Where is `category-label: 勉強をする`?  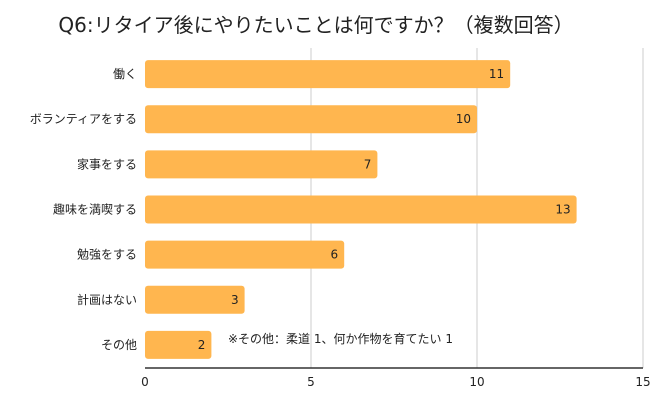 category-label: 勉強をする is located at coordinates (107, 255).